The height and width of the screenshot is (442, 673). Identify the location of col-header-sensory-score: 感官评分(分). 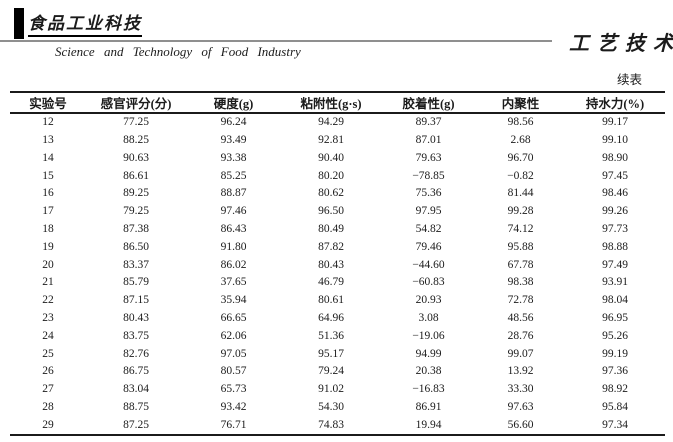
(136, 104).